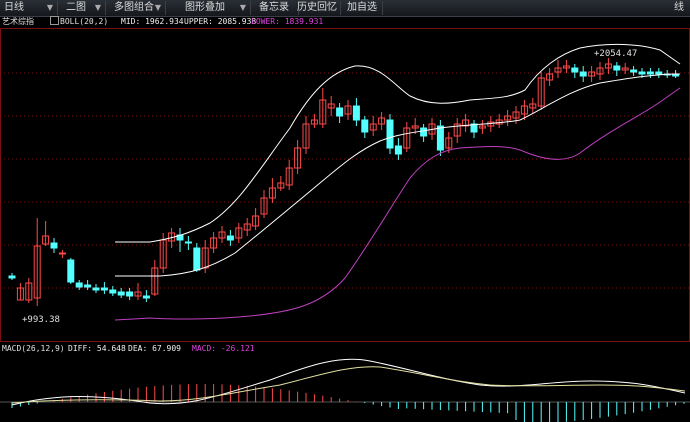  I want to click on high-price-marker: +2054.47, so click(615, 54).